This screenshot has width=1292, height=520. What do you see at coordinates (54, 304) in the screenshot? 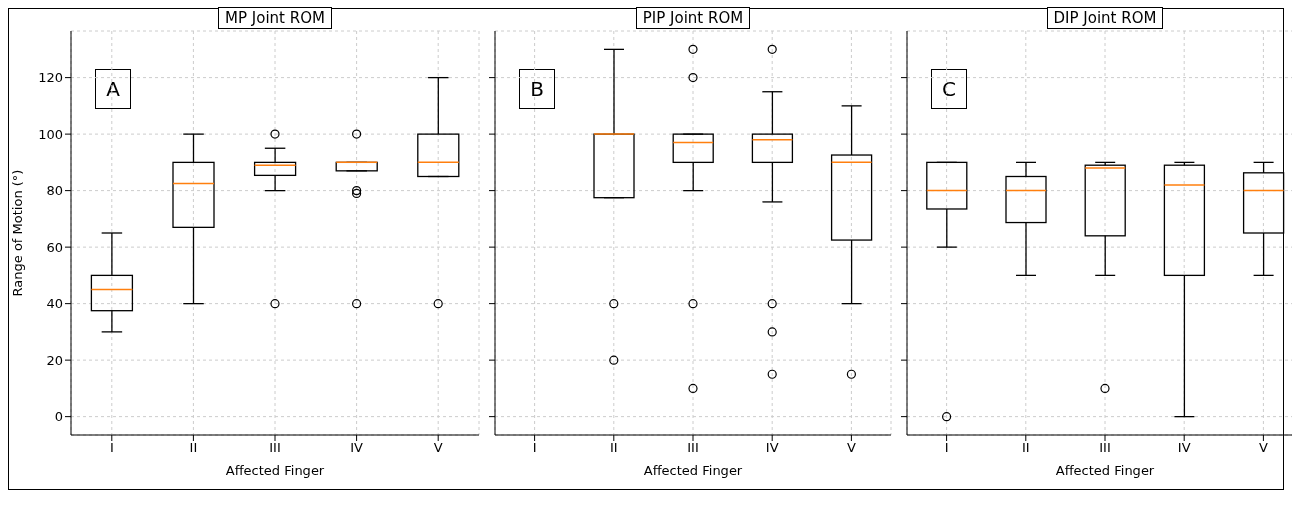
I see `y-tick-label: 40` at bounding box center [54, 304].